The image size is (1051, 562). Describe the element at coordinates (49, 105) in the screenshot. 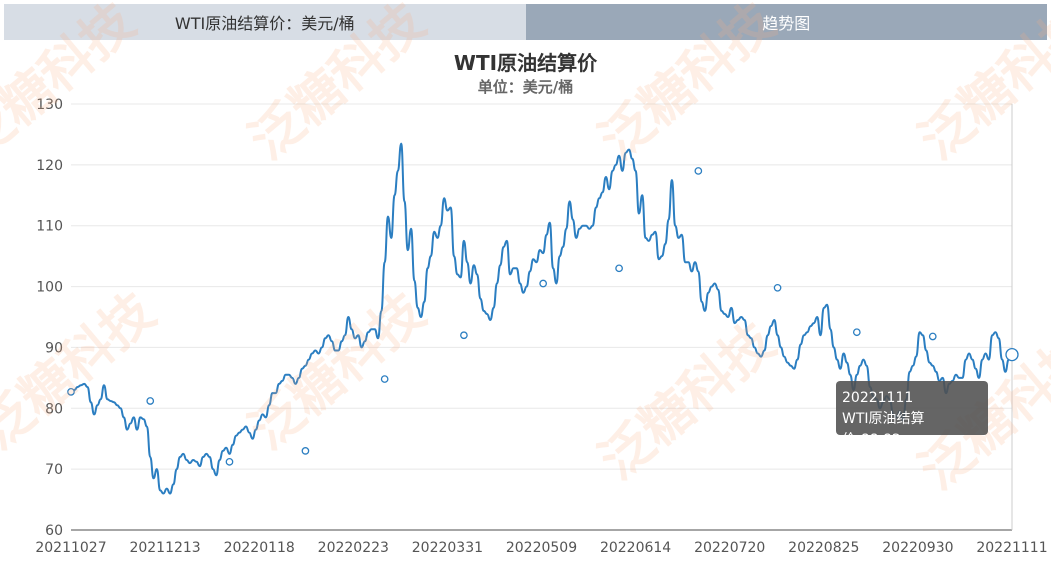

I see `y-tick-label: 130` at that location.